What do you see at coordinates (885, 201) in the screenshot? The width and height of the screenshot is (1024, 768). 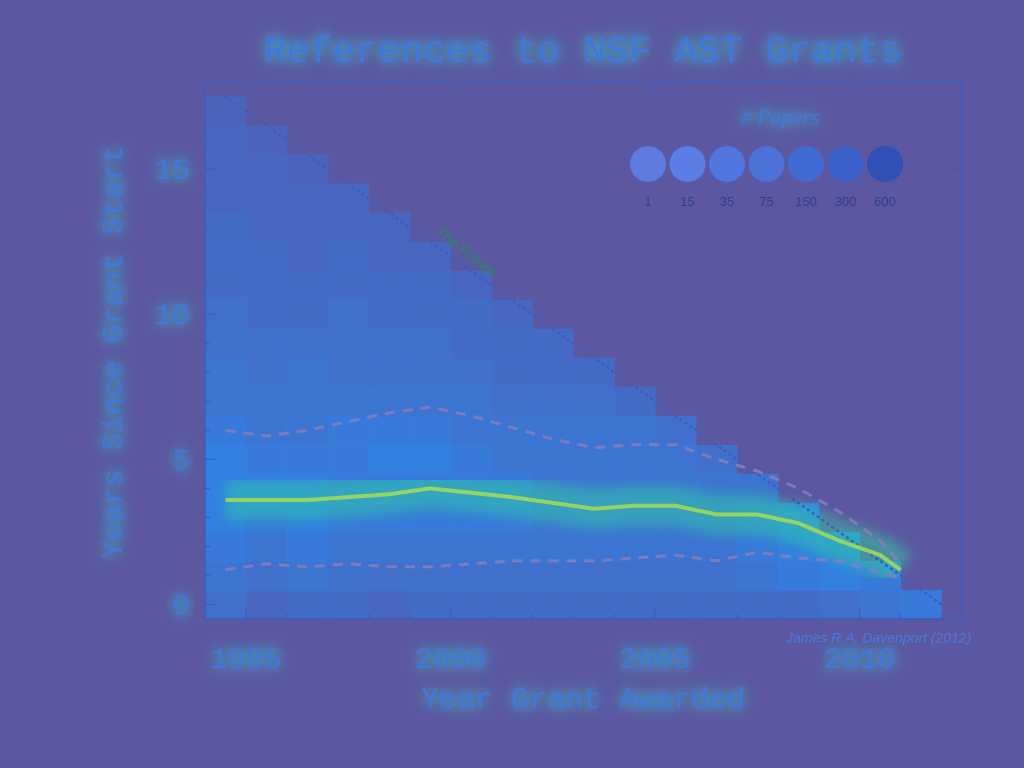 I see `legend-label: 600` at bounding box center [885, 201].